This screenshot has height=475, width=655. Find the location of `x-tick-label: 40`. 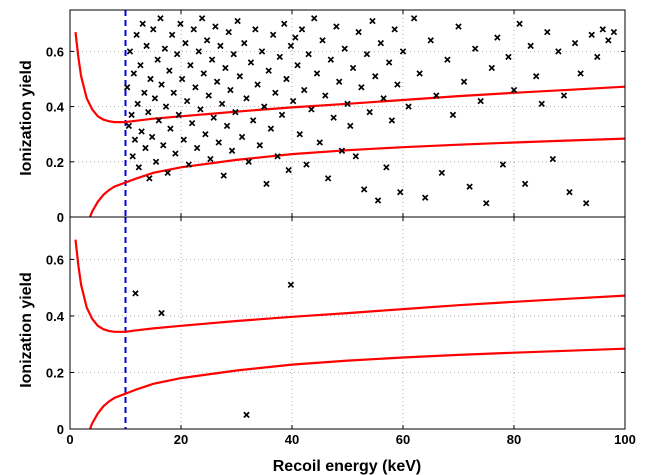

x-tick-label: 40 is located at coordinates (292, 439).